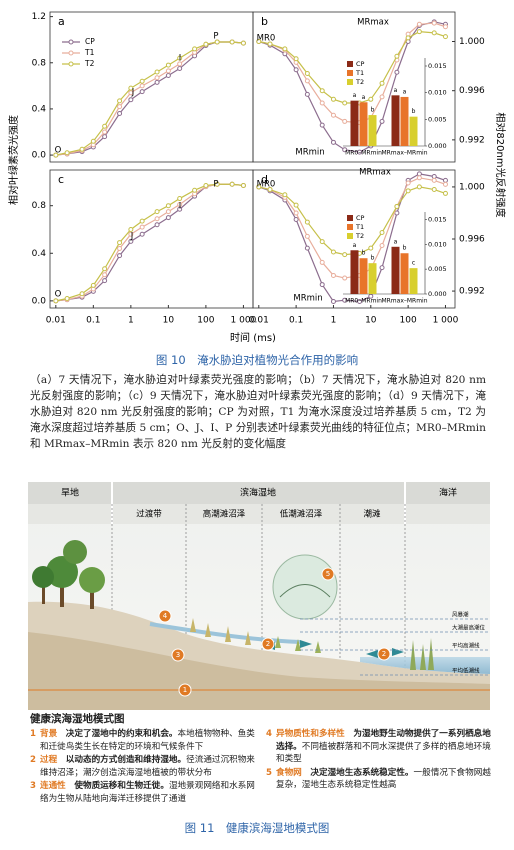  What do you see at coordinates (215, 37) in the screenshot?
I see `annotation: P` at bounding box center [215, 37].